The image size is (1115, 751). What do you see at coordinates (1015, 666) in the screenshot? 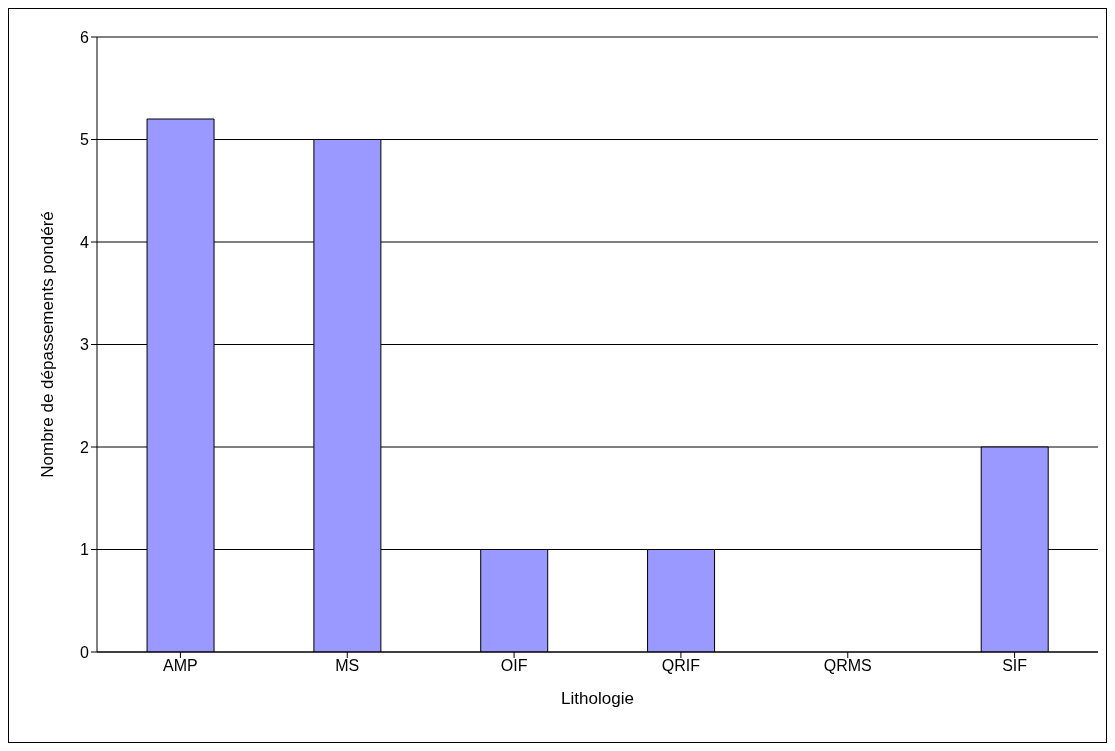
I see `x-tick-label: SIF` at bounding box center [1015, 666].